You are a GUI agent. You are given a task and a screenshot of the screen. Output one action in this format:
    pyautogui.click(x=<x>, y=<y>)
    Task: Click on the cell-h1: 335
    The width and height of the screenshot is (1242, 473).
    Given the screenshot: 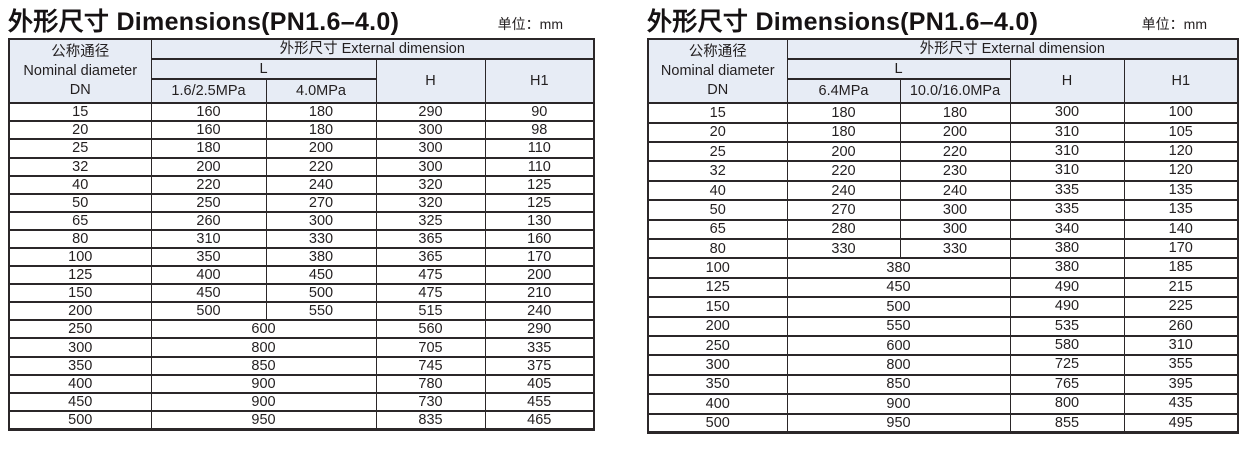 What is the action you would take?
    pyautogui.click(x=539, y=347)
    